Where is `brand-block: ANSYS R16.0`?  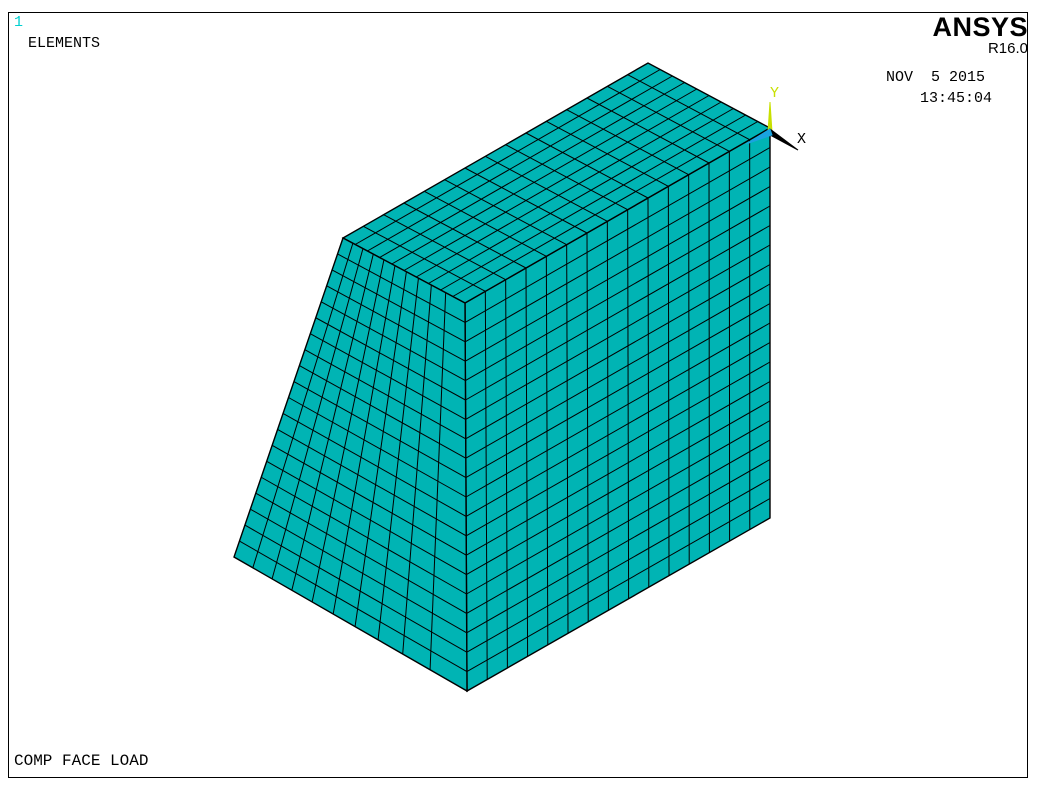
brand-block: ANSYS R16.0 is located at coordinates (980, 34).